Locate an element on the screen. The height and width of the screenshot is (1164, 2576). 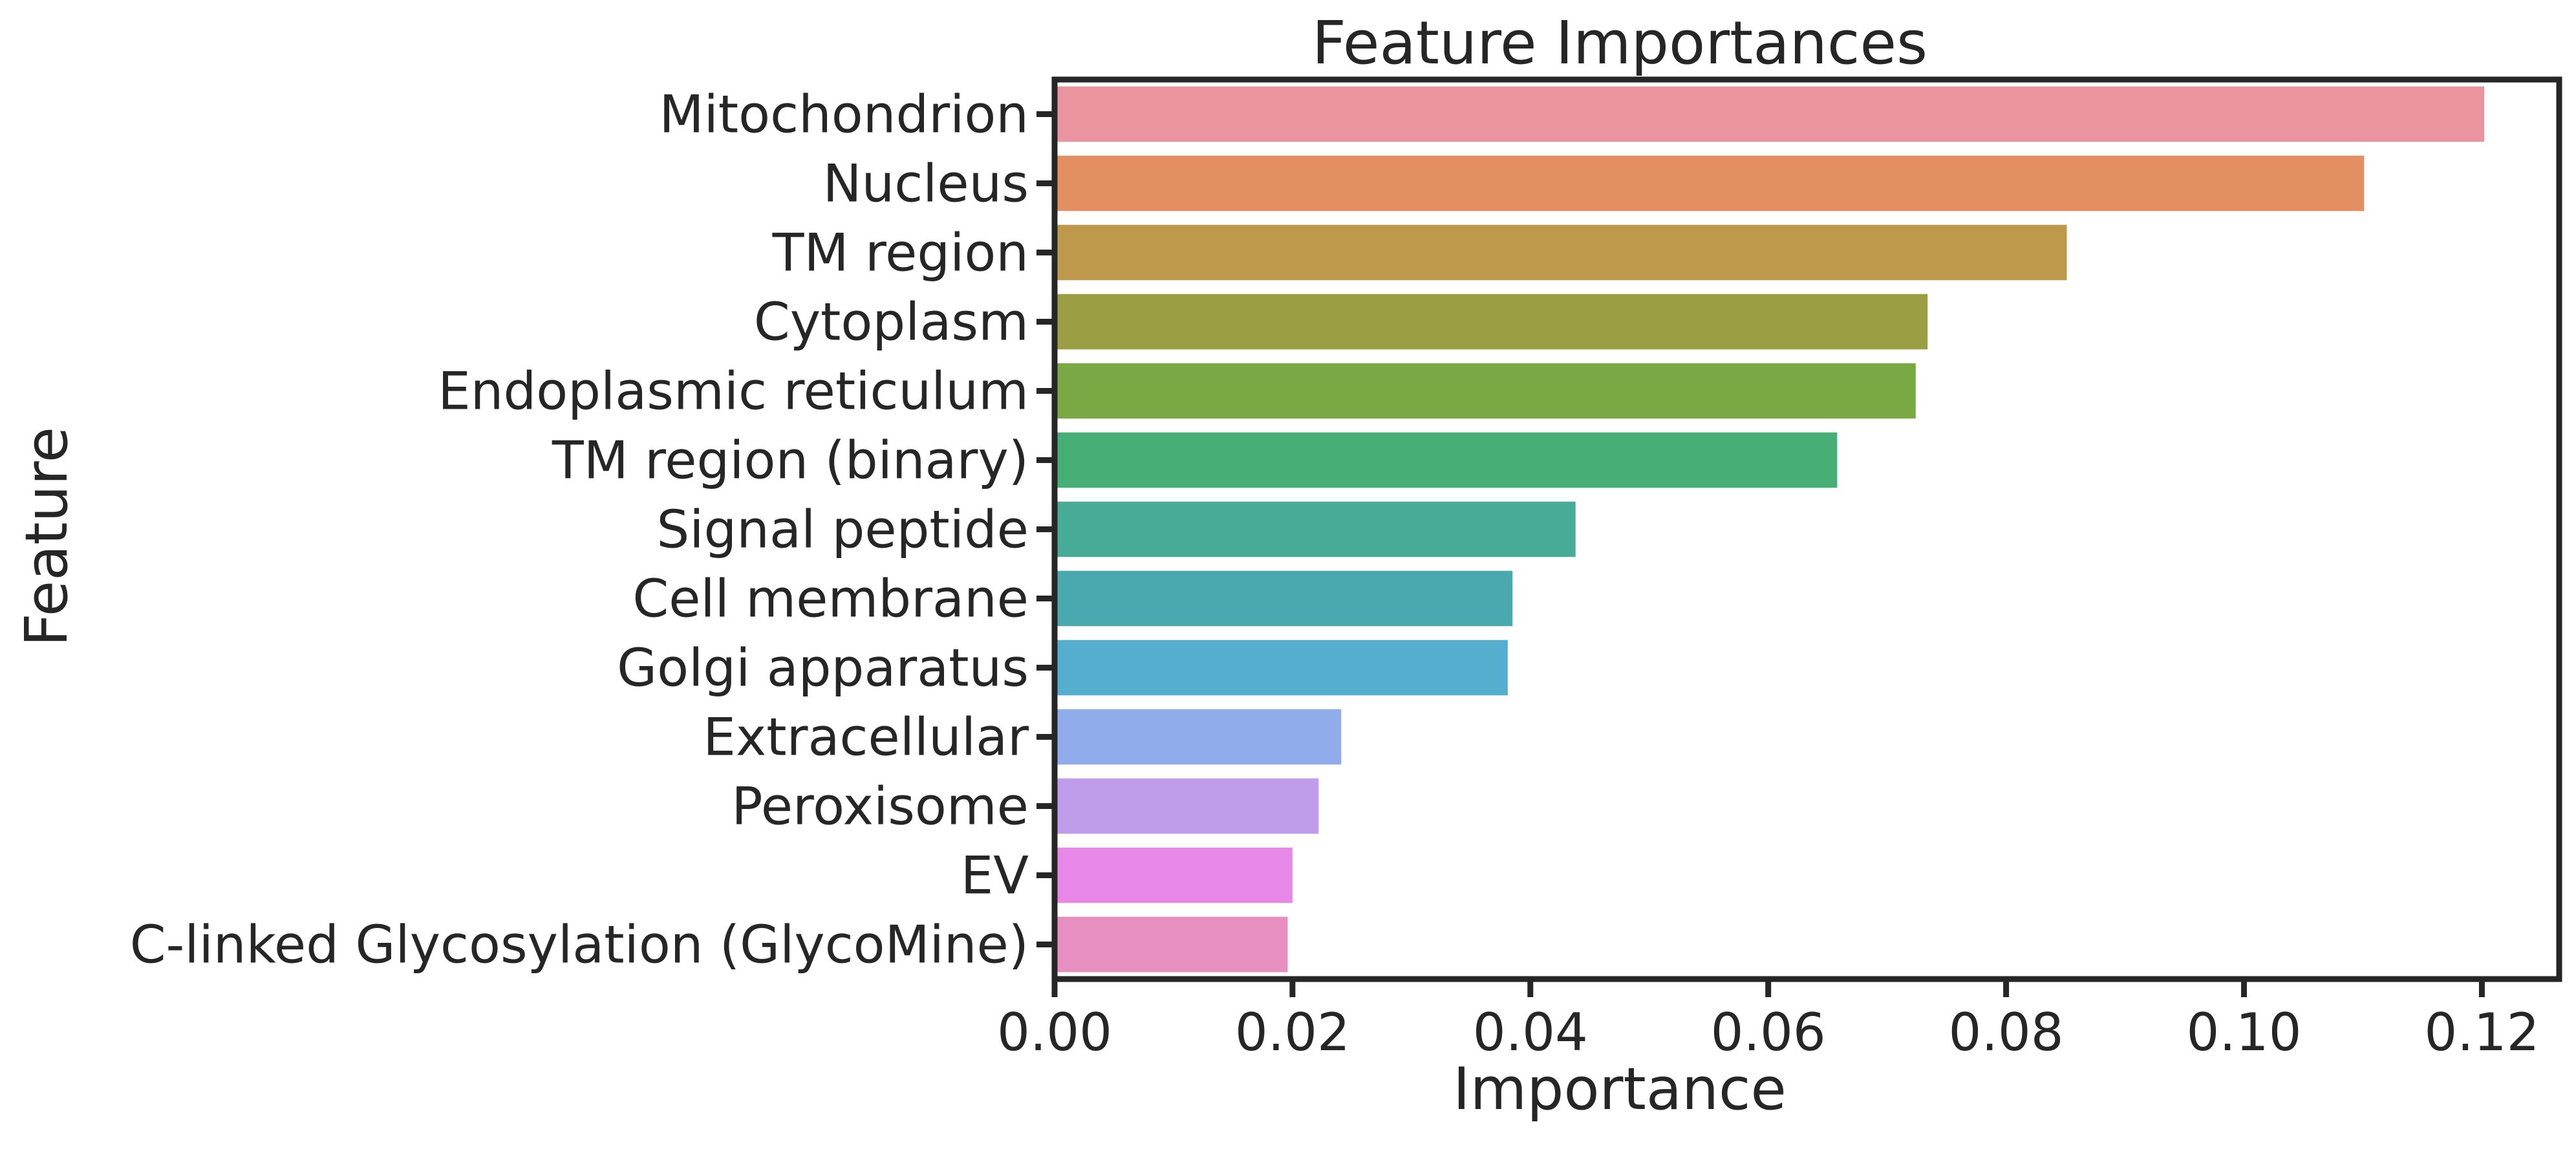
y-tick-label-4: Endoplasmic reticulum is located at coordinates (733, 391).